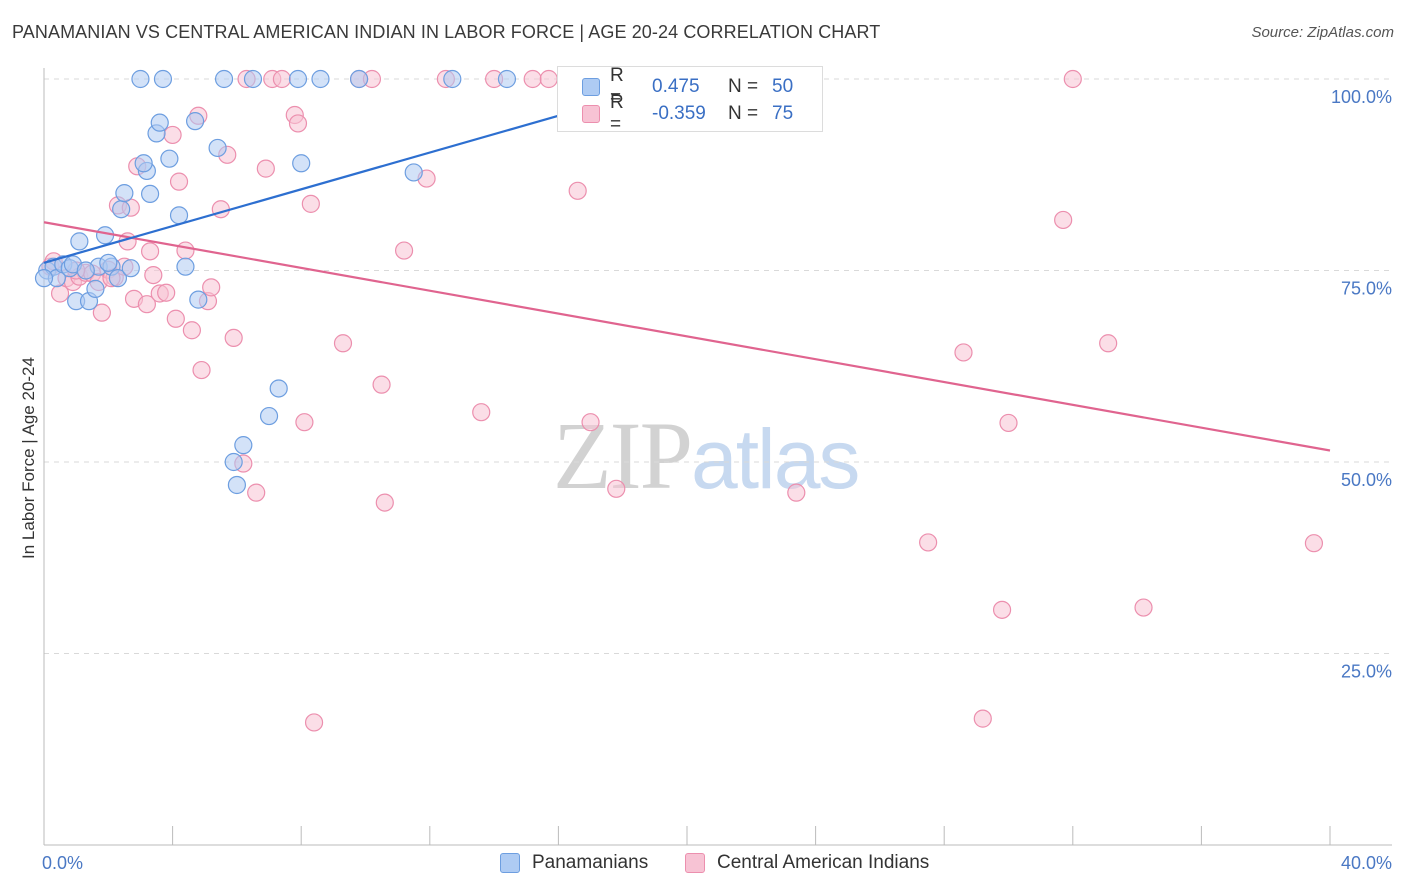 The image size is (1406, 892). Describe the element at coordinates (823, 862) in the screenshot. I see `legend-label-central-american-indians: Central American Indians` at that location.